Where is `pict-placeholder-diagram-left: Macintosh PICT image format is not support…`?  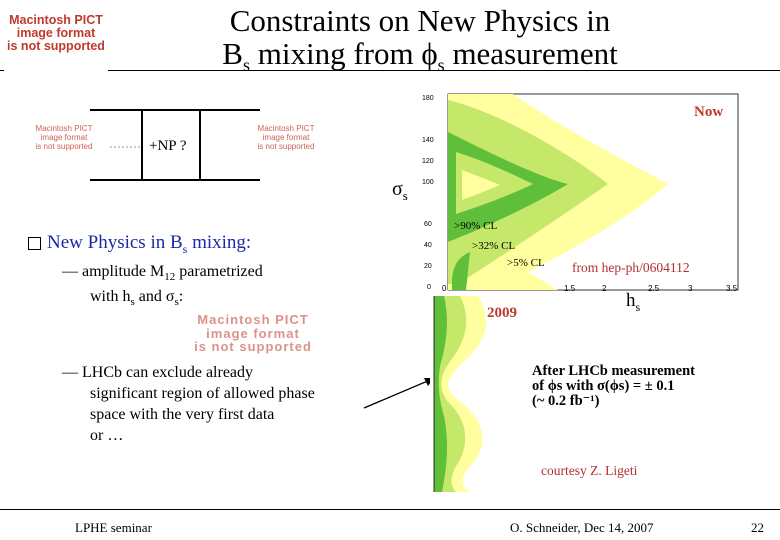 pict-placeholder-diagram-left: Macintosh PICT image format is not support… is located at coordinates (64, 137).